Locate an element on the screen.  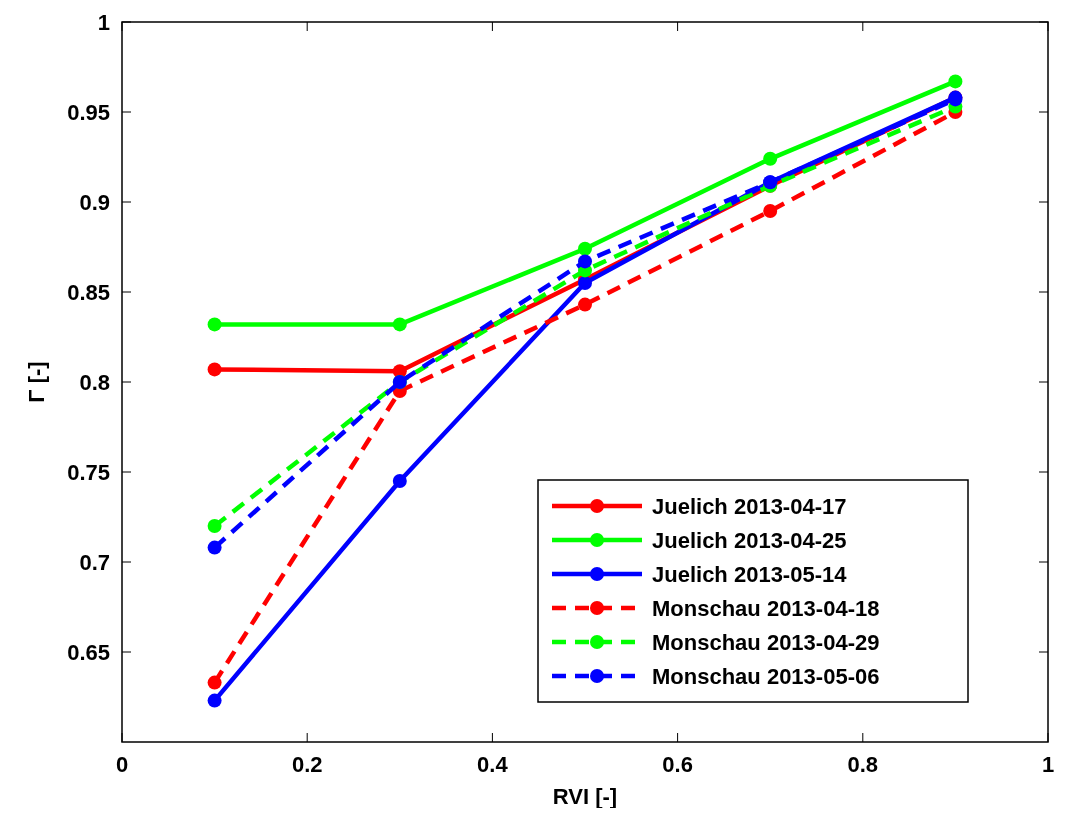
y-tick-label: 0.65 is located at coordinates (88, 652).